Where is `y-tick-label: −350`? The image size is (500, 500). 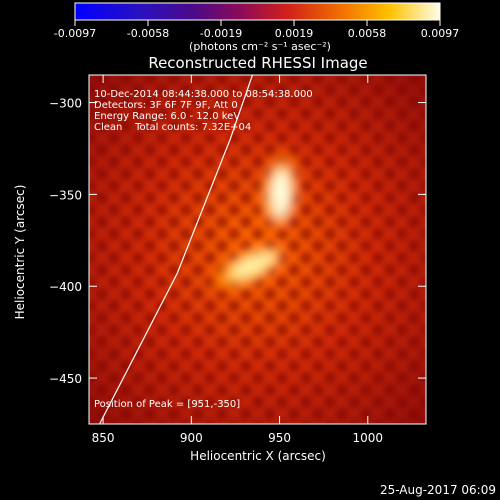
y-tick-label: −350 is located at coordinates (65, 195).